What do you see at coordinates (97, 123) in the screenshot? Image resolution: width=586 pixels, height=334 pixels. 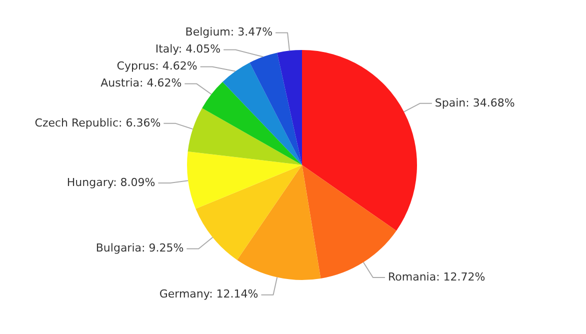 I see `slice-label: Czech Republic: 6.36%` at bounding box center [97, 123].